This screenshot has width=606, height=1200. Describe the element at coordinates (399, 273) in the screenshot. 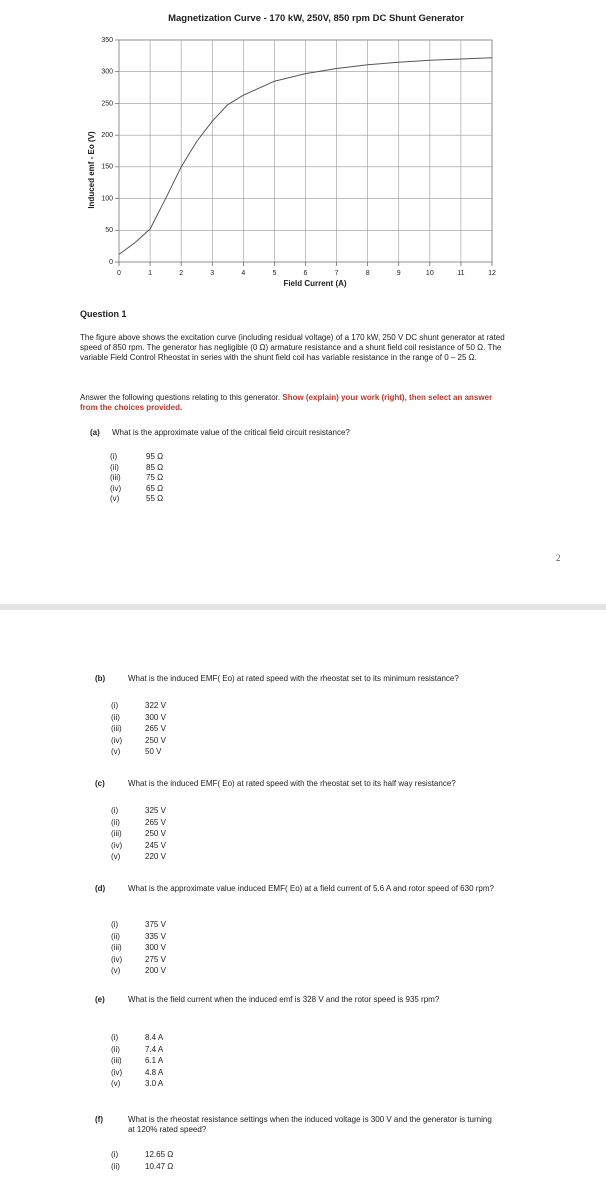

I see `x-tick-label: 9` at that location.